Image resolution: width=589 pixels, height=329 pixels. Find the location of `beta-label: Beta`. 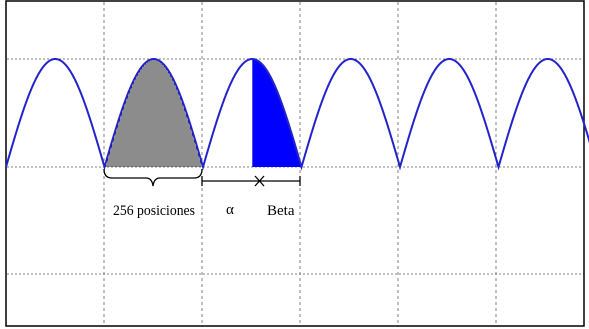

beta-label: Beta is located at coordinates (281, 211).